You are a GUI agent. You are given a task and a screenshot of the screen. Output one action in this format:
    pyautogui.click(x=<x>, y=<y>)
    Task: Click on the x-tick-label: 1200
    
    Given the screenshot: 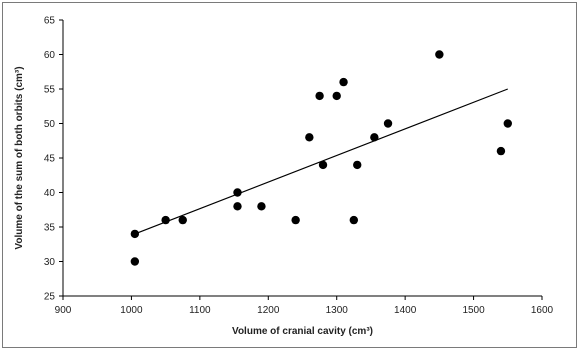 What is the action you would take?
    pyautogui.click(x=268, y=310)
    